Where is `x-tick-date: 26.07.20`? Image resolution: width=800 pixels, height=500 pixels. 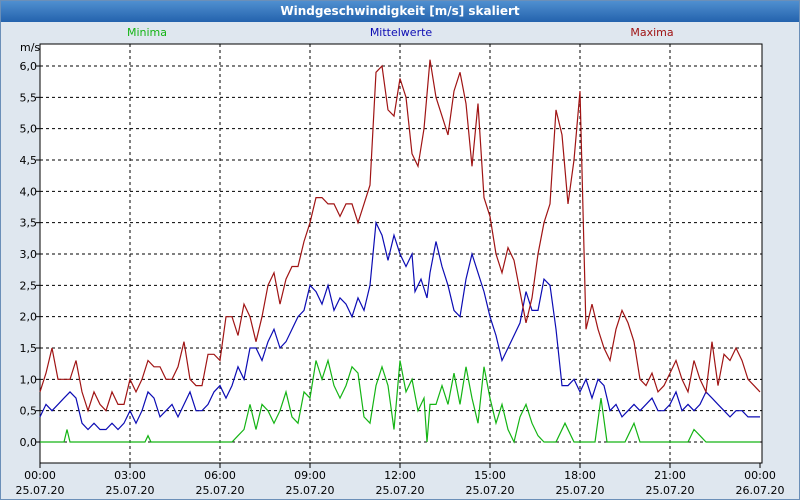
x-tick-date: 26.07.20 is located at coordinates (760, 490).